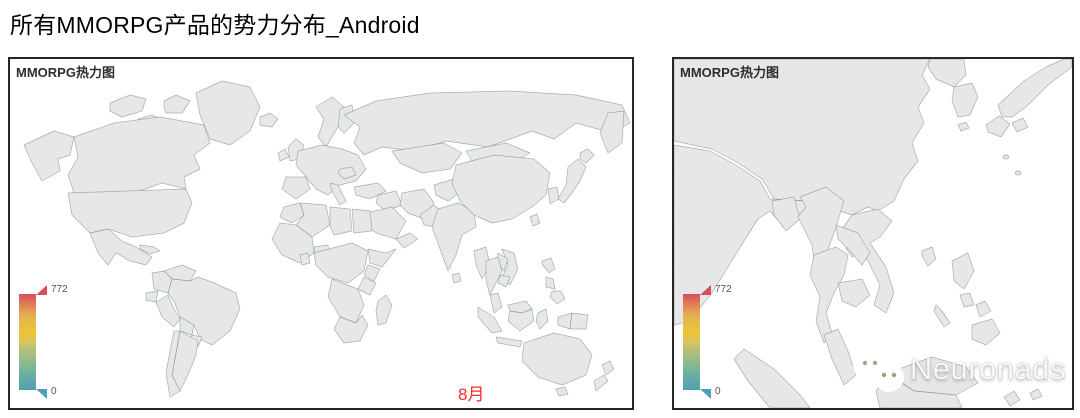  What do you see at coordinates (786, 214) in the screenshot?
I see `region-bangladesh` at bounding box center [786, 214].